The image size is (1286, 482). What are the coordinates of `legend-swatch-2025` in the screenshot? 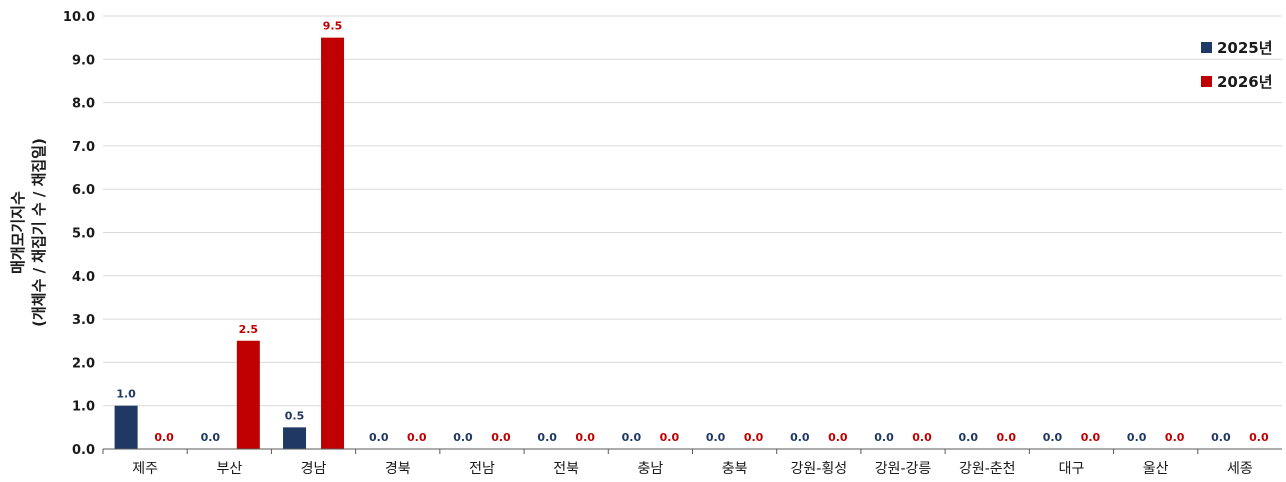 It's located at (1206, 47).